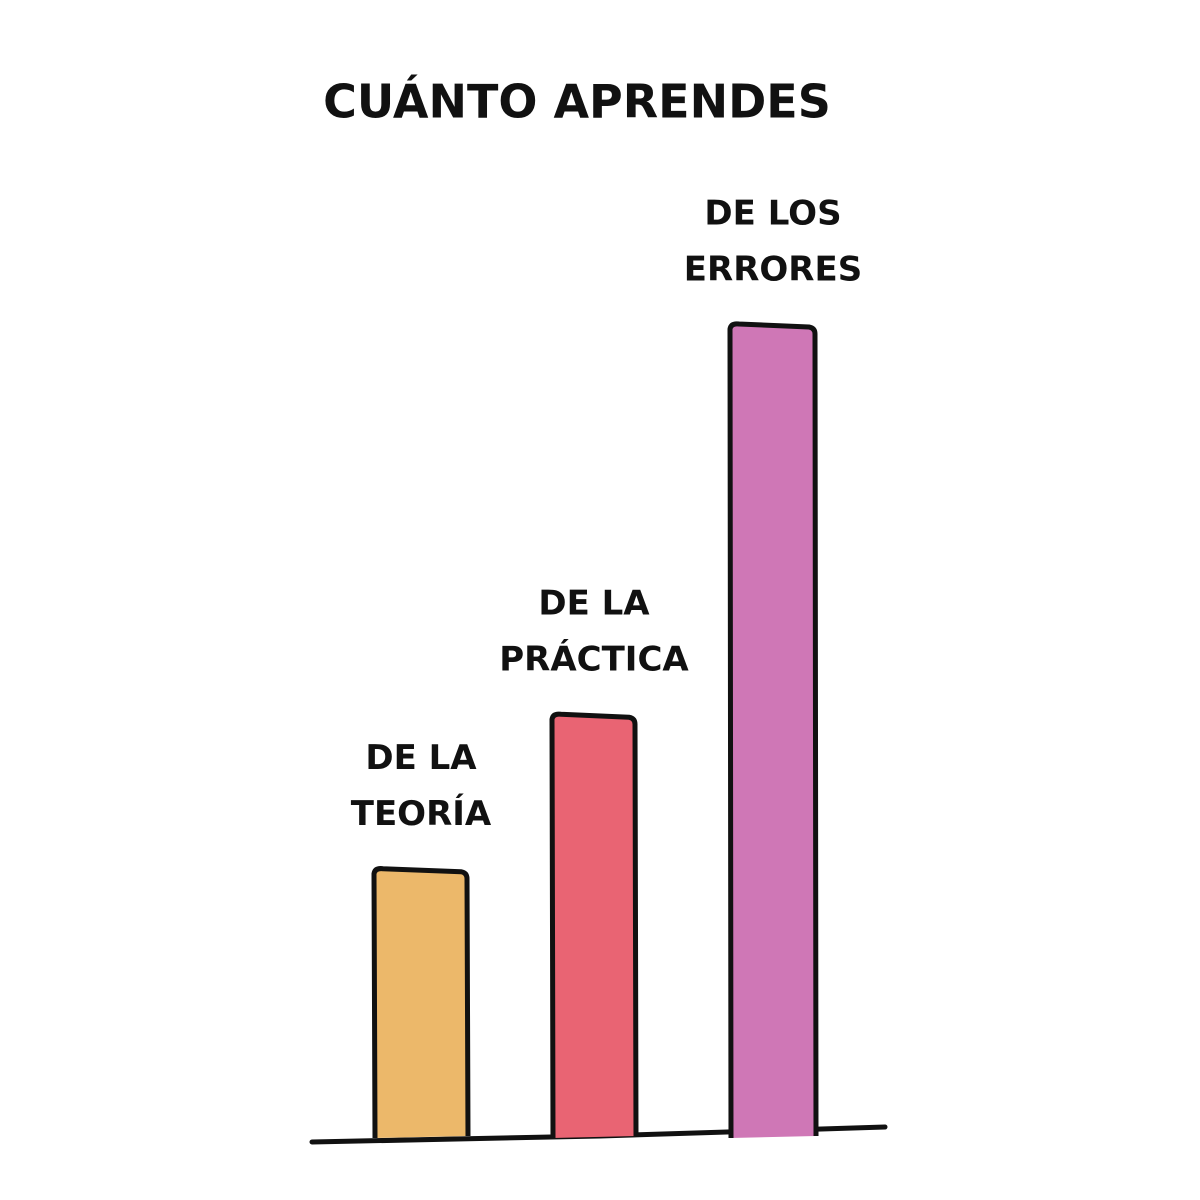  Describe the element at coordinates (773, 270) in the screenshot. I see `bar-label: ERRORES` at that location.